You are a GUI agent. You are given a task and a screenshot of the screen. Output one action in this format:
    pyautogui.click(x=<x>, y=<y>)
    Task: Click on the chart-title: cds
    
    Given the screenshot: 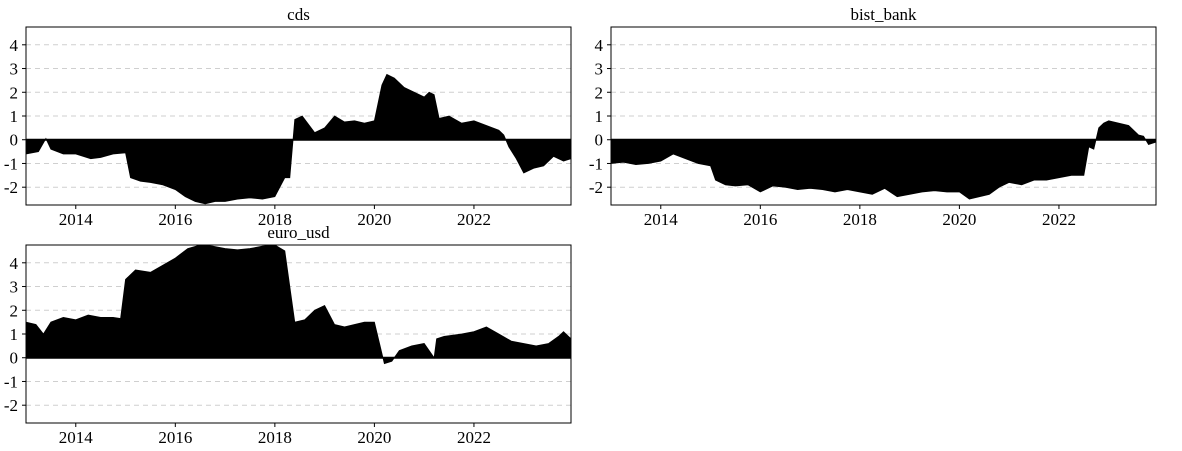 What is the action you would take?
    pyautogui.click(x=298, y=14)
    